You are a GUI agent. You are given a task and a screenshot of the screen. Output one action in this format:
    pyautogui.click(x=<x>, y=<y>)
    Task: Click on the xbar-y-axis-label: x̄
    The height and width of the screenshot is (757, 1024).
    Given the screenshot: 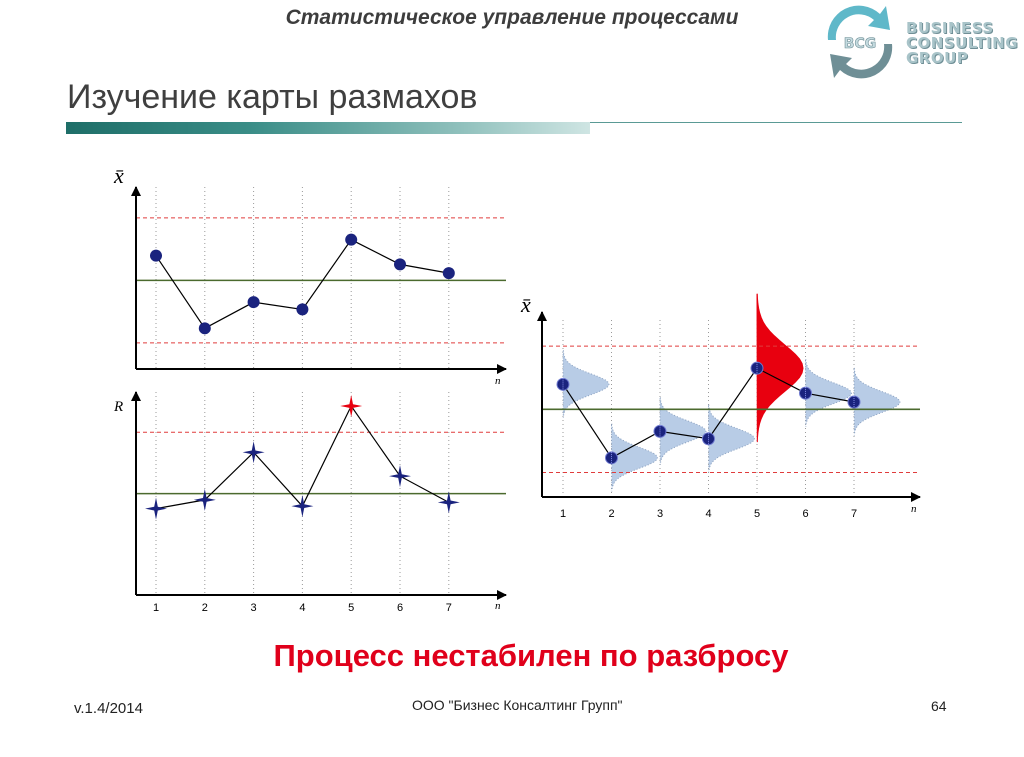 What is the action you would take?
    pyautogui.click(x=118, y=175)
    